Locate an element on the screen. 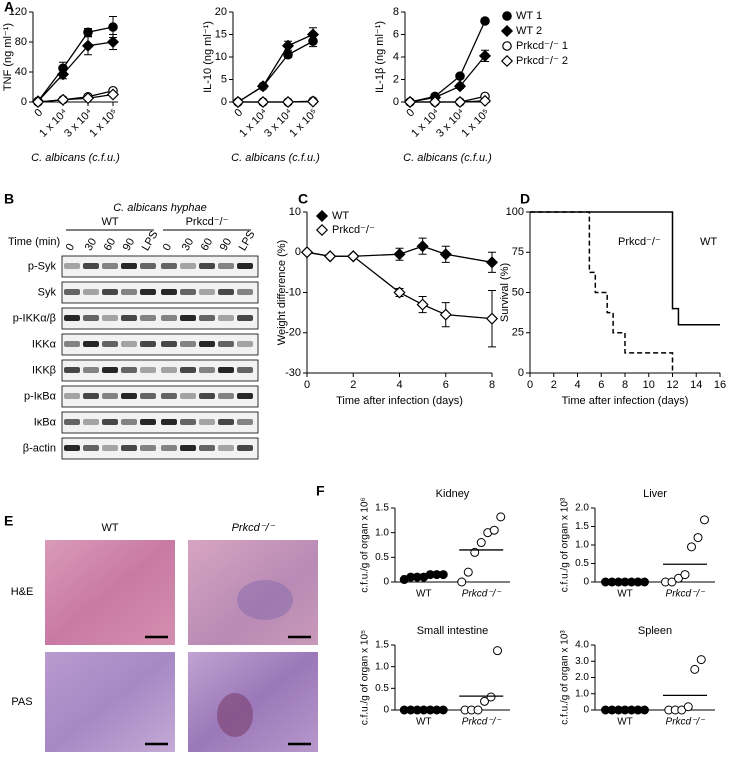 Image resolution: width=755 pixels, height=758 pixels. legend-label: WT 1 is located at coordinates (529, 16).